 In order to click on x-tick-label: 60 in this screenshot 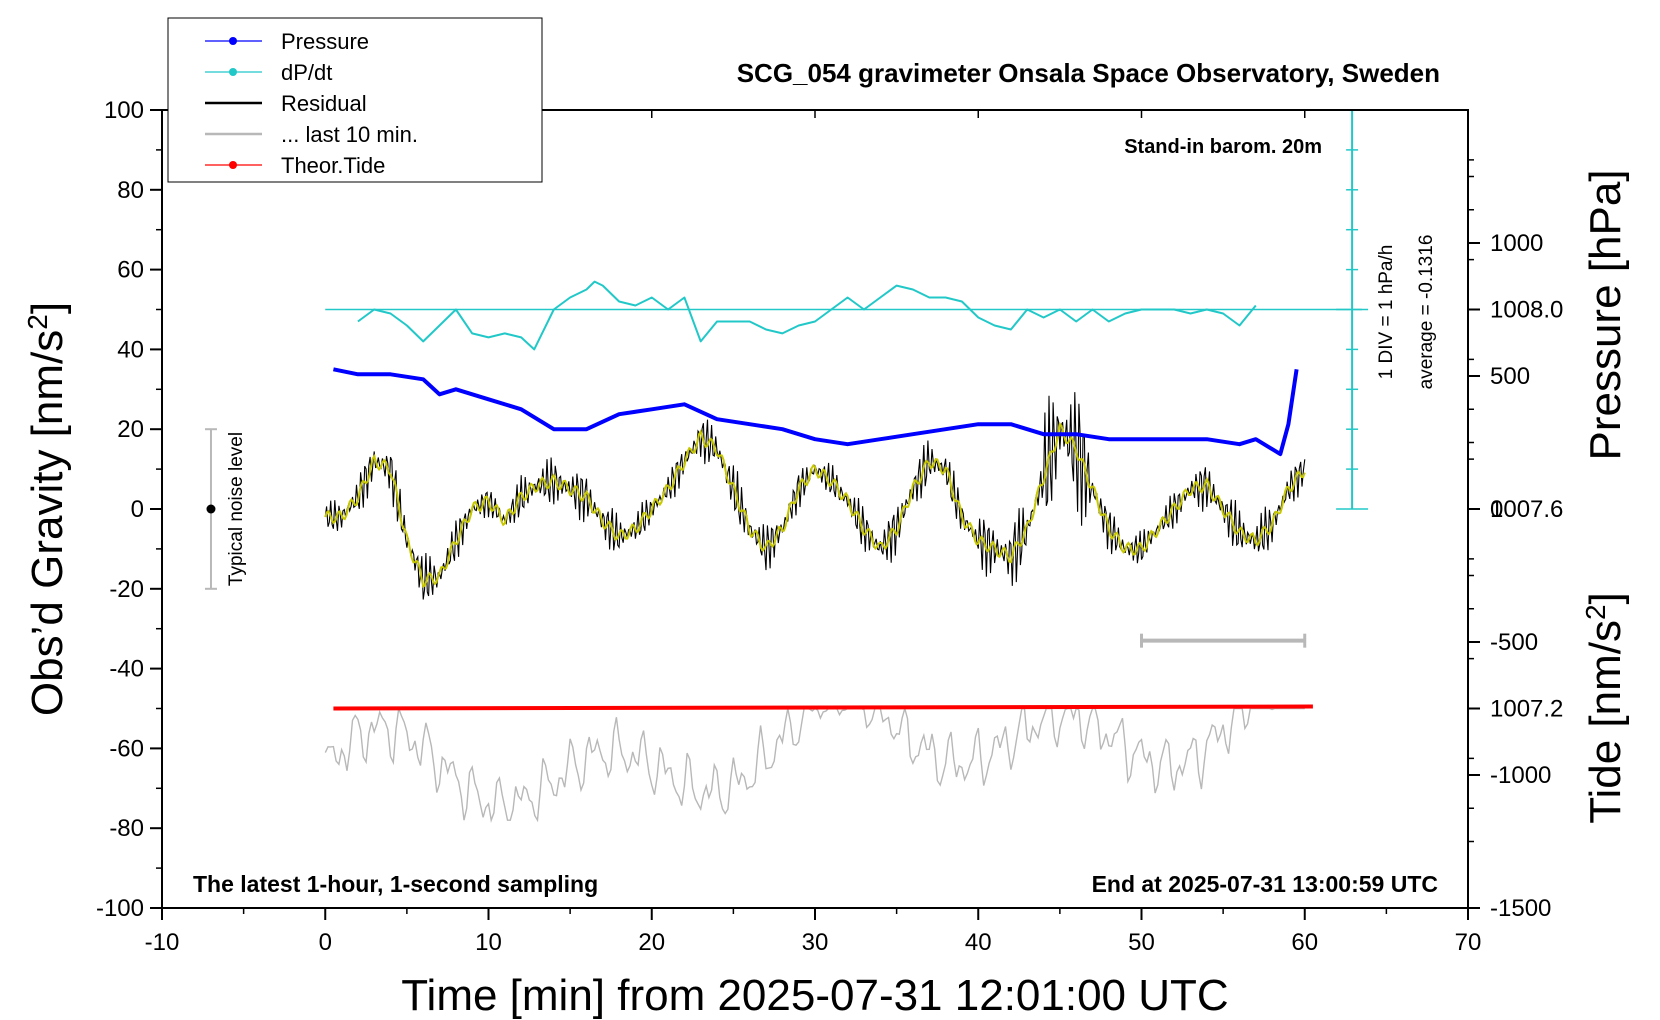, I will do `click(1304, 942)`.